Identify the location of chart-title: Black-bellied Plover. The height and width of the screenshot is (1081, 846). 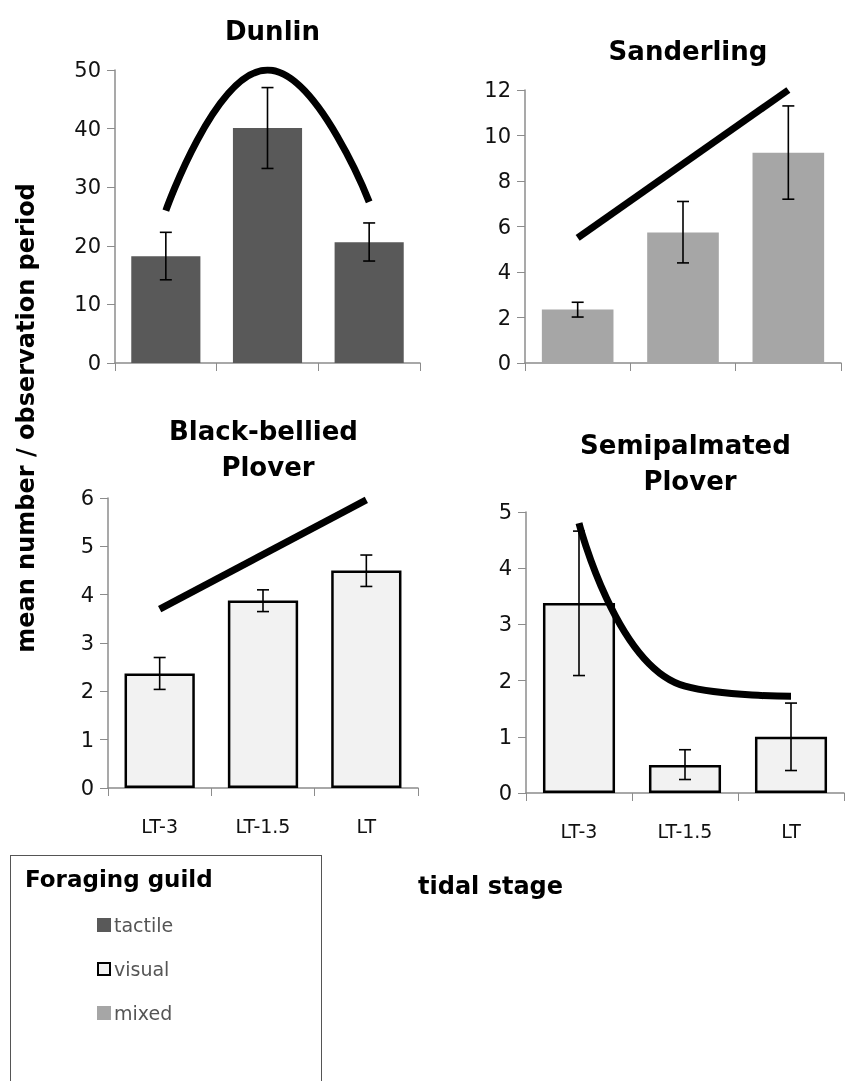
(268, 449).